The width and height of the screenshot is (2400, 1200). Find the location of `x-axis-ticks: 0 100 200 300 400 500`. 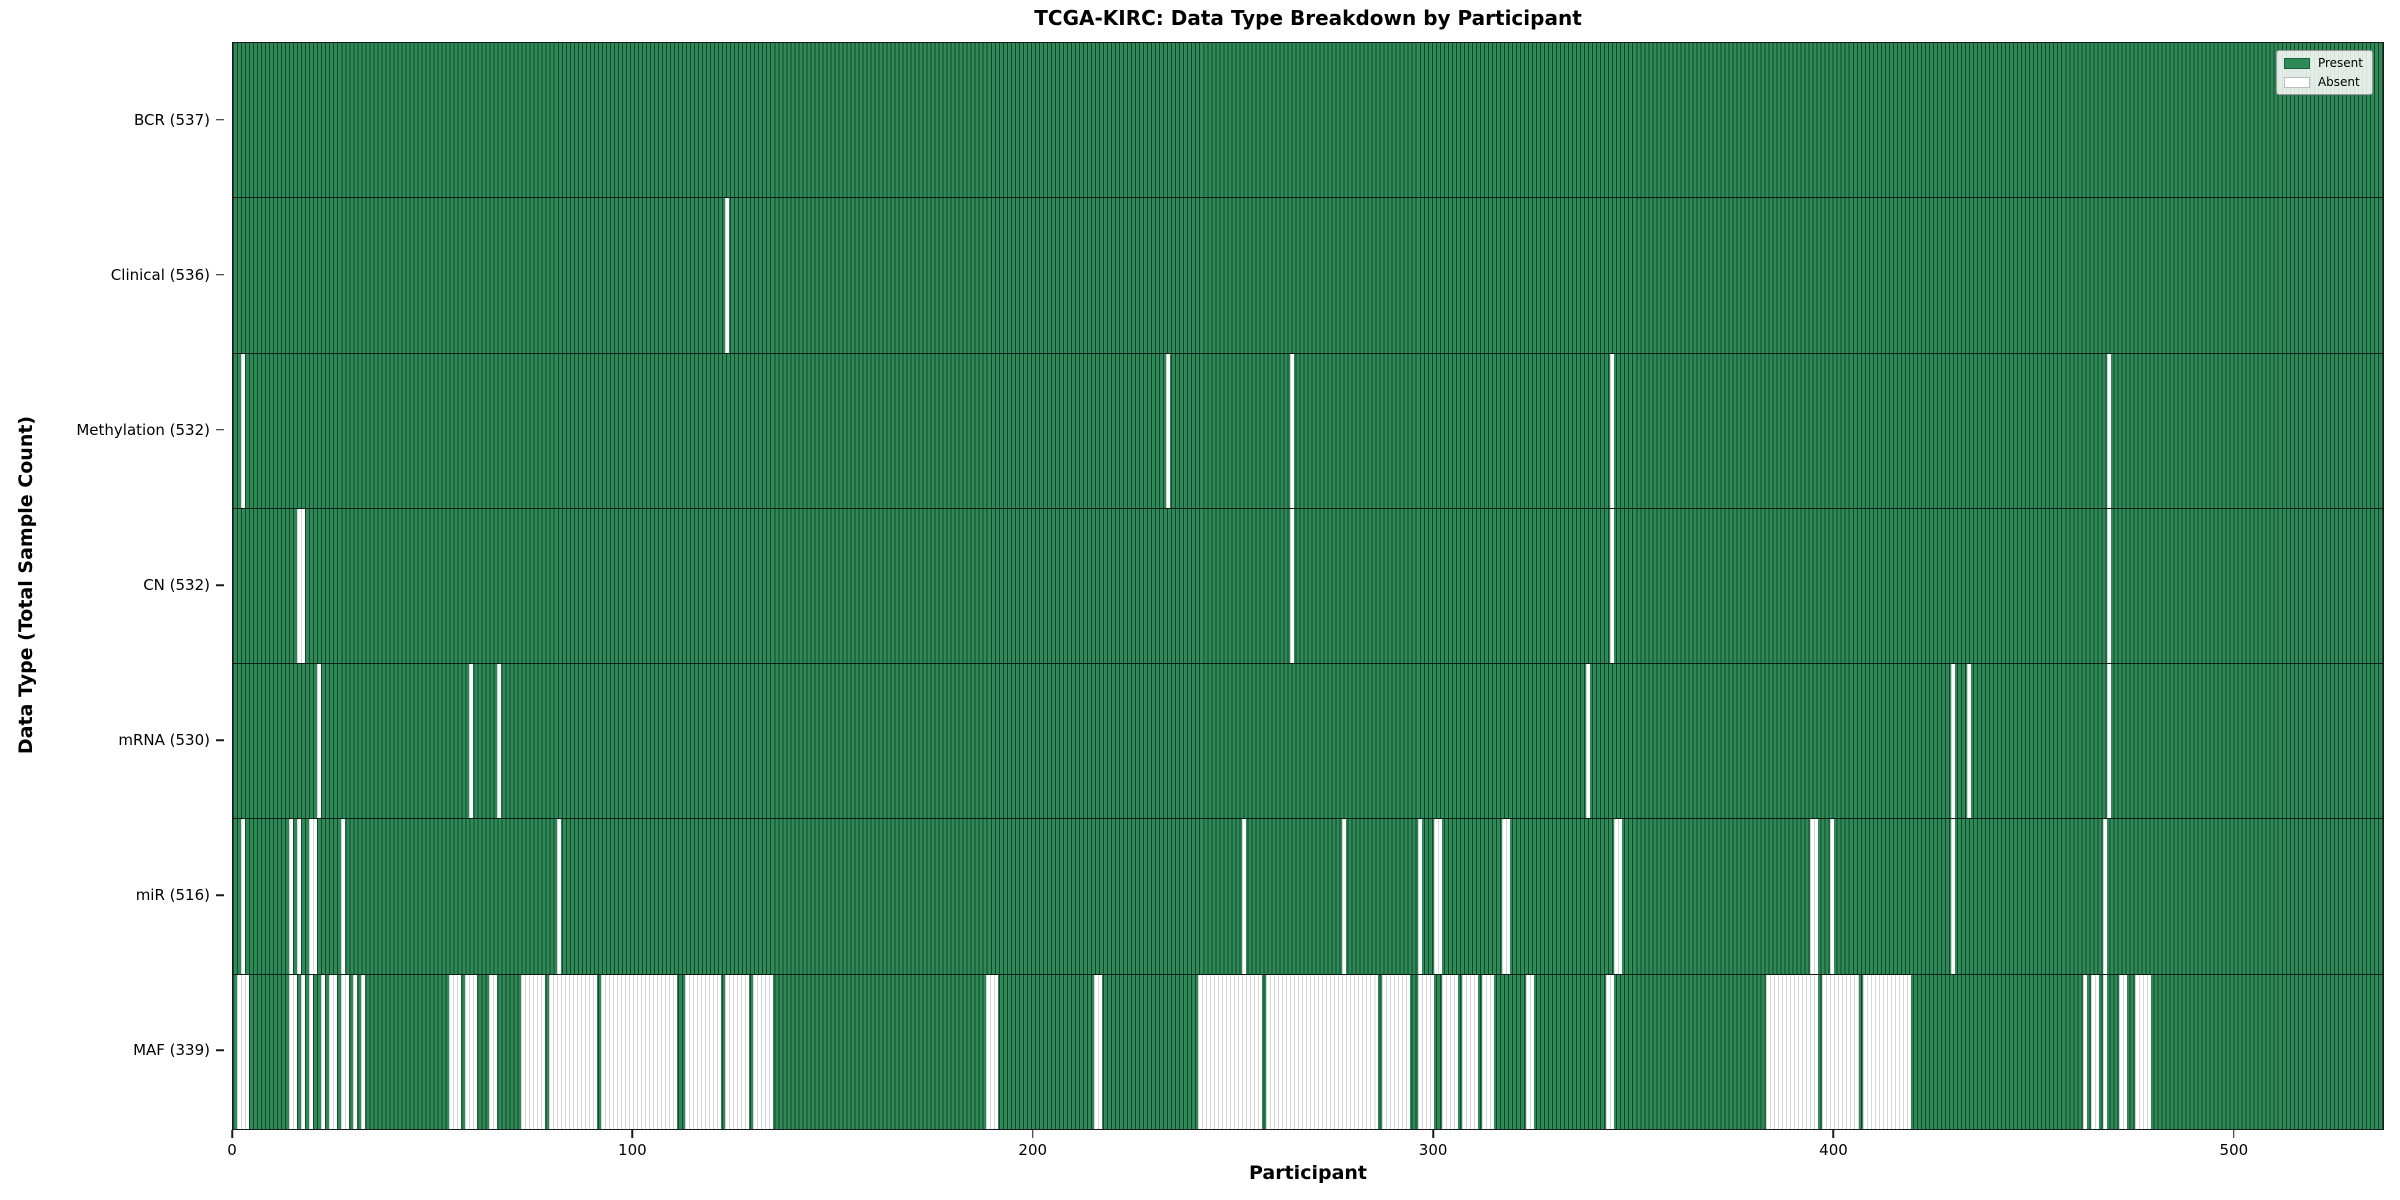

x-axis-ticks: 0 100 200 300 400 500 is located at coordinates (1304, 1149).